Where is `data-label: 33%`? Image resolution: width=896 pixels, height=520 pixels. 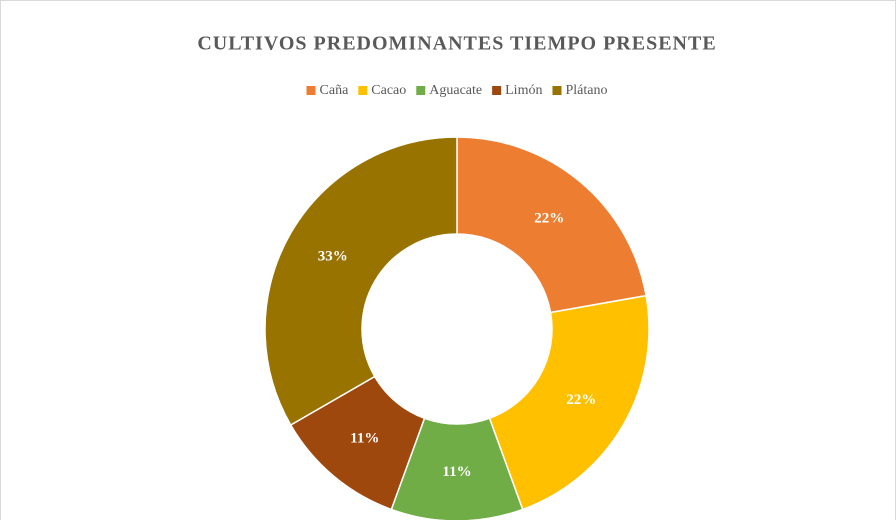
data-label: 33% is located at coordinates (333, 257).